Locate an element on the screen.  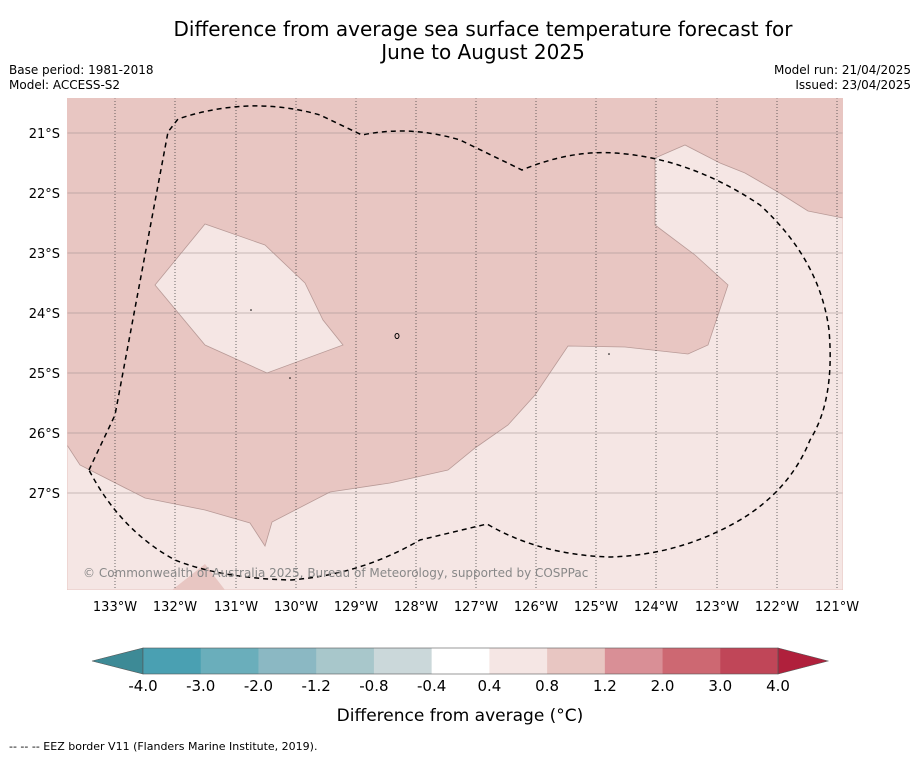
colorbar-tick-label: 4.0 is located at coordinates (778, 686).